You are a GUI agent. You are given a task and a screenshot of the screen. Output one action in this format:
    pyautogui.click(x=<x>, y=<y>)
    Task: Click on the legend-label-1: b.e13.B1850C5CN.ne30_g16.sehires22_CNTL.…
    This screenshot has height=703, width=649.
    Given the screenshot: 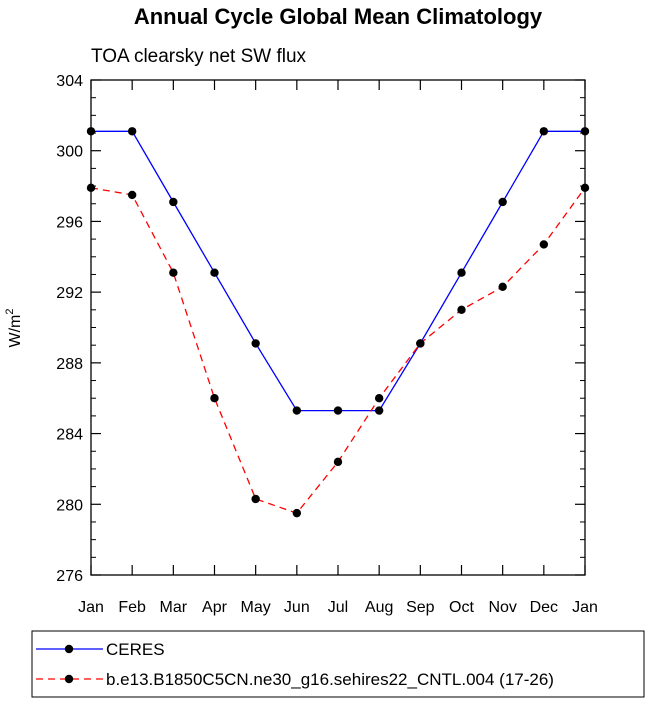 What is the action you would take?
    pyautogui.click(x=330, y=679)
    